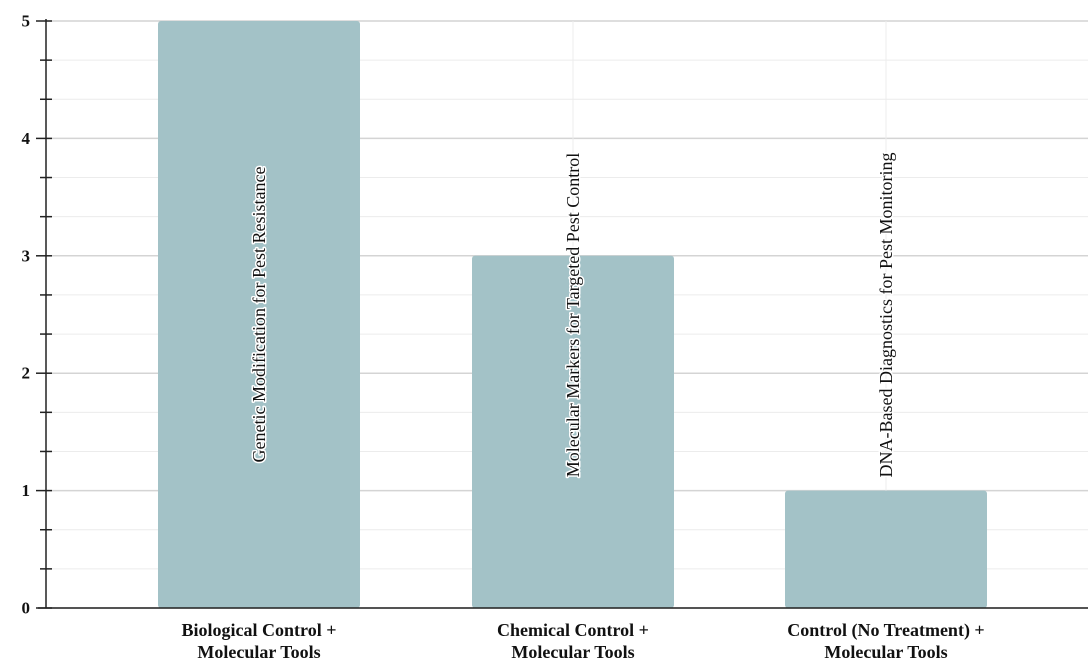 The height and width of the screenshot is (666, 1088). What do you see at coordinates (26, 21) in the screenshot?
I see `y-tick-label: 5` at bounding box center [26, 21].